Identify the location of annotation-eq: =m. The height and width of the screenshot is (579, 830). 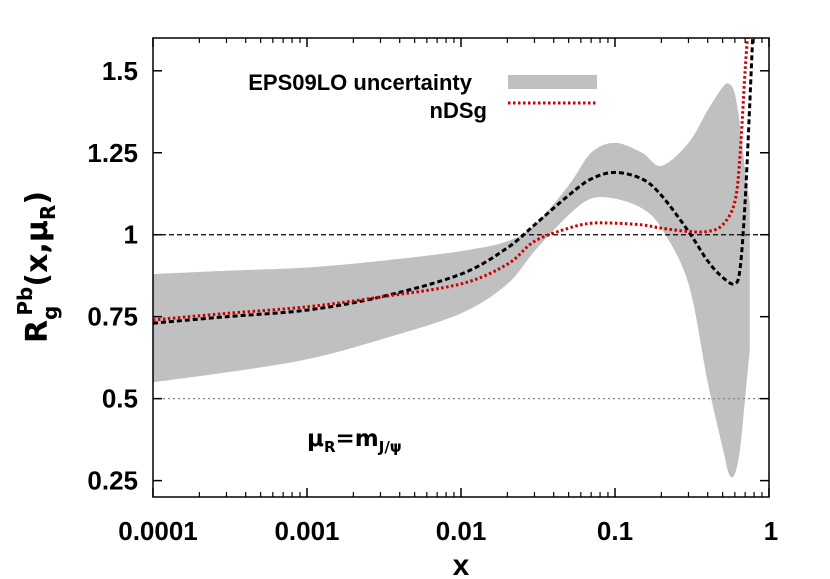
(357, 439).